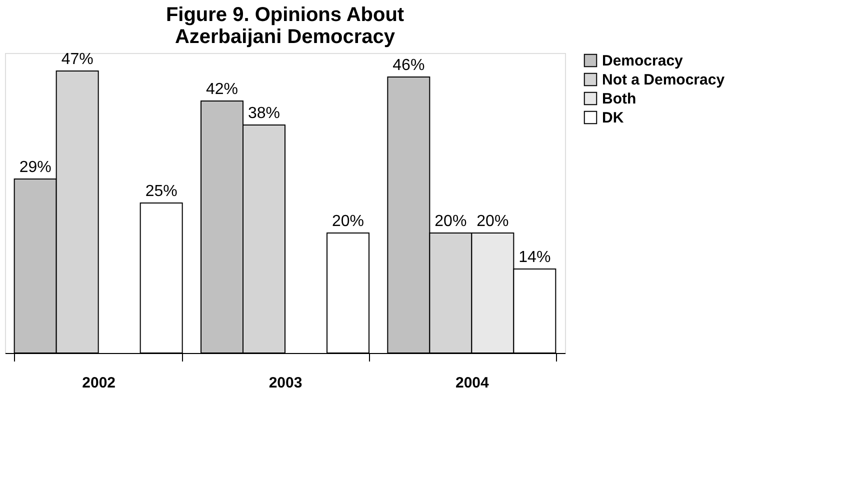 This screenshot has width=854, height=478. I want to click on x-tick-label: 2003, so click(285, 383).